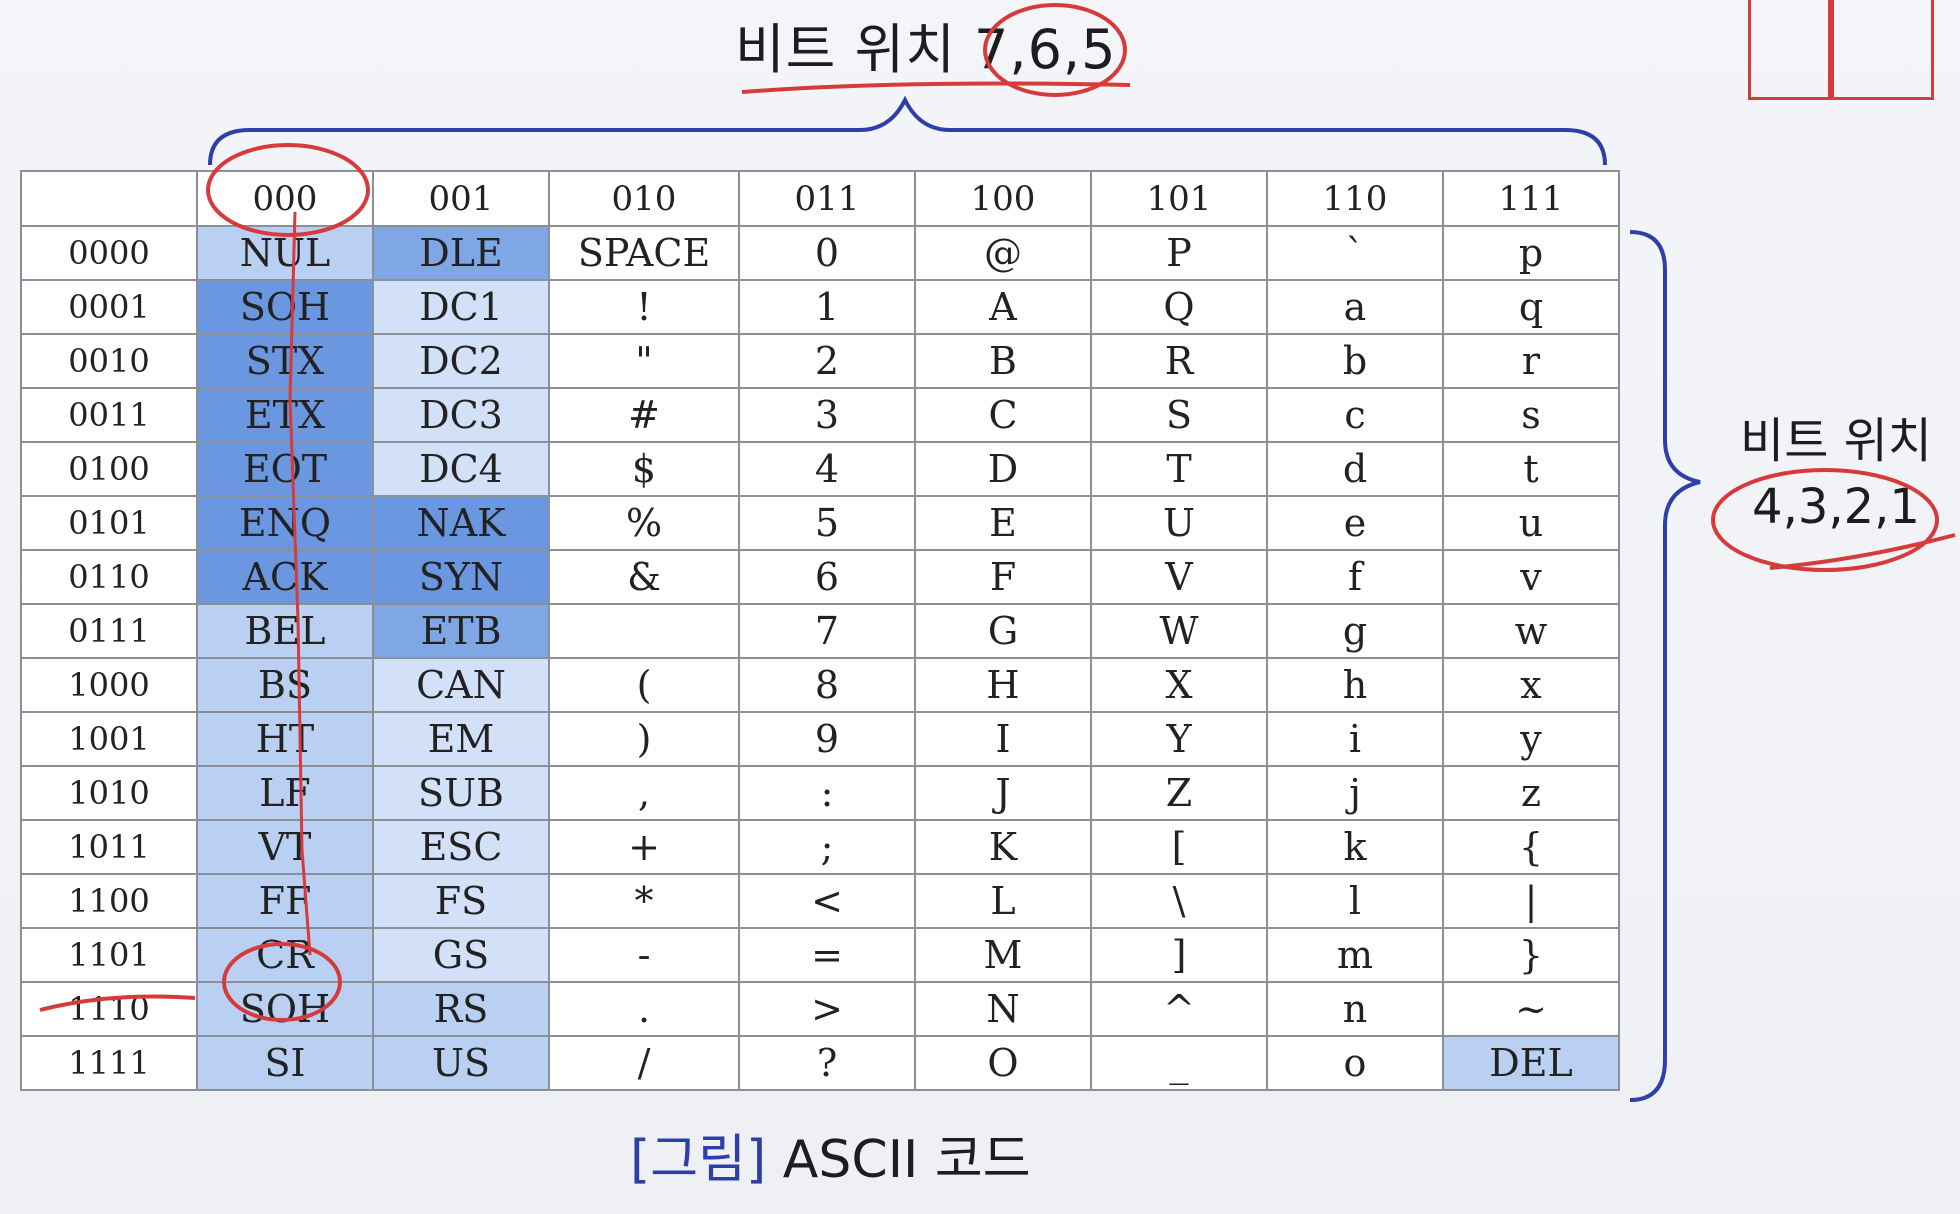  What do you see at coordinates (1003, 415) in the screenshot?
I see `code-cell: C` at bounding box center [1003, 415].